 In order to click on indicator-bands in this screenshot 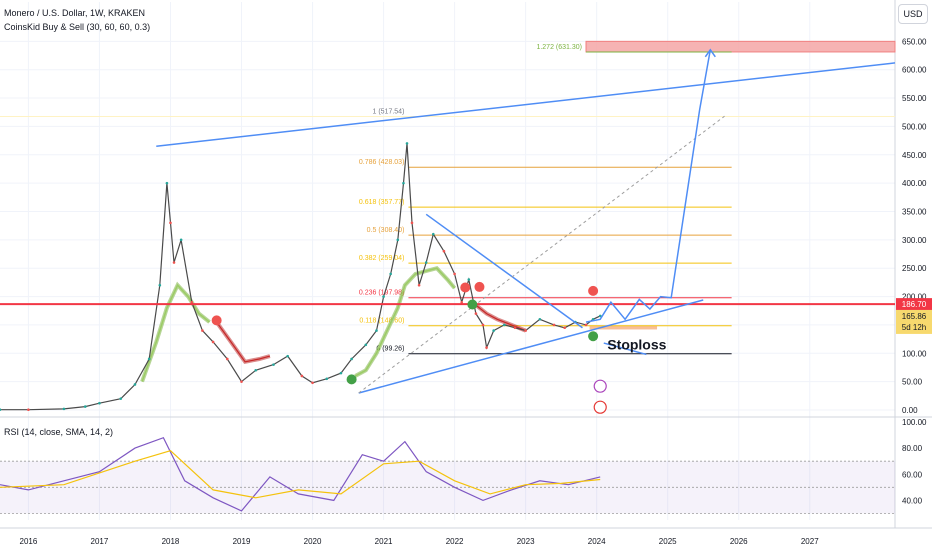, I will do `click(333, 324)`.